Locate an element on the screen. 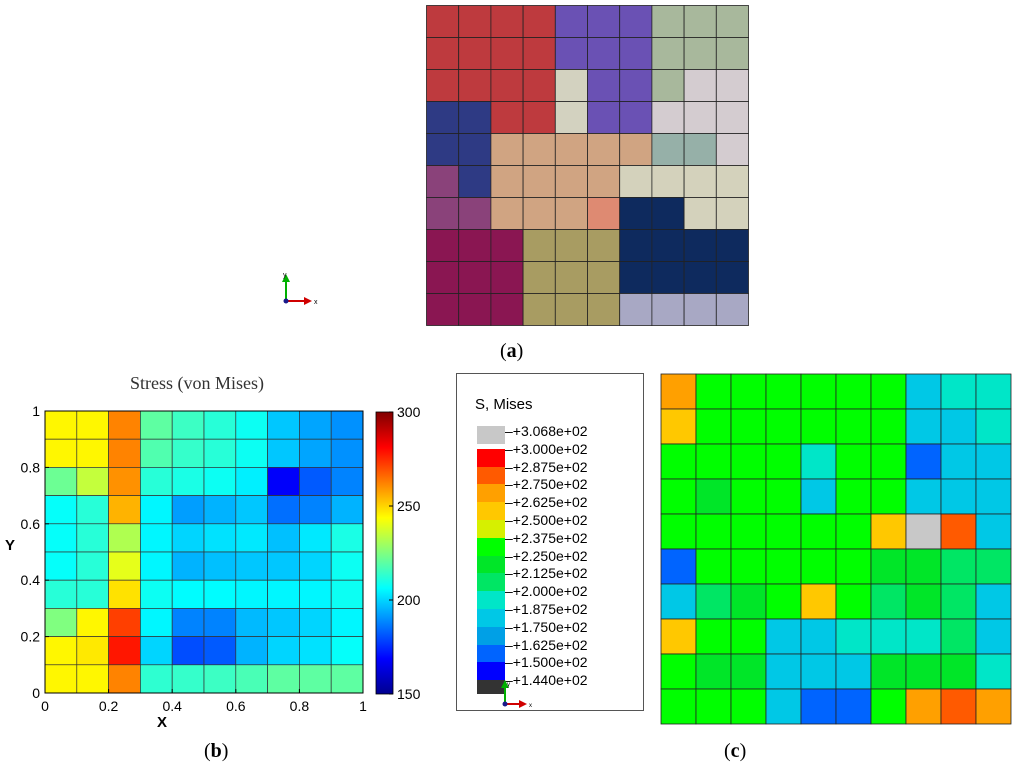 This screenshot has width=1024, height=771. panel-a-triad-y-label: y is located at coordinates (285, 275).